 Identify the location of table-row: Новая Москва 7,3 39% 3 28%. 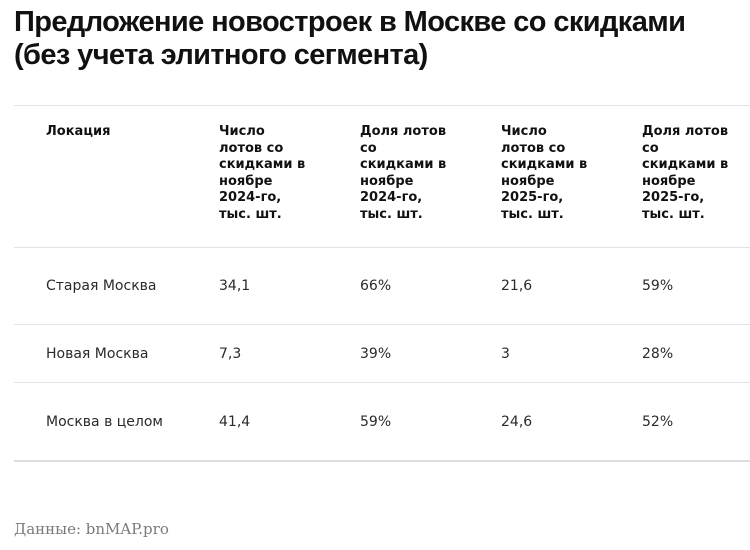
(382, 354).